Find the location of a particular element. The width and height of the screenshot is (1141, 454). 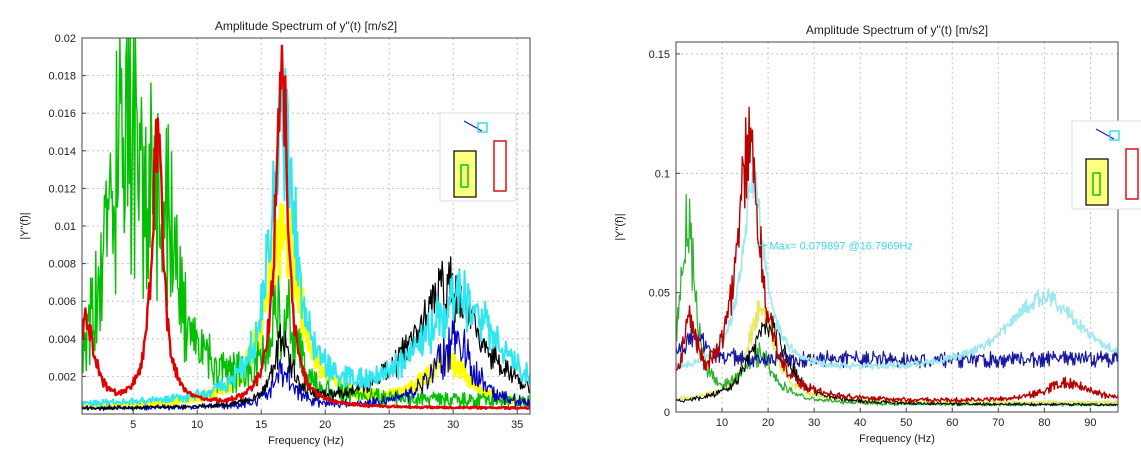

x-tick-label: 90 is located at coordinates (1090, 423).